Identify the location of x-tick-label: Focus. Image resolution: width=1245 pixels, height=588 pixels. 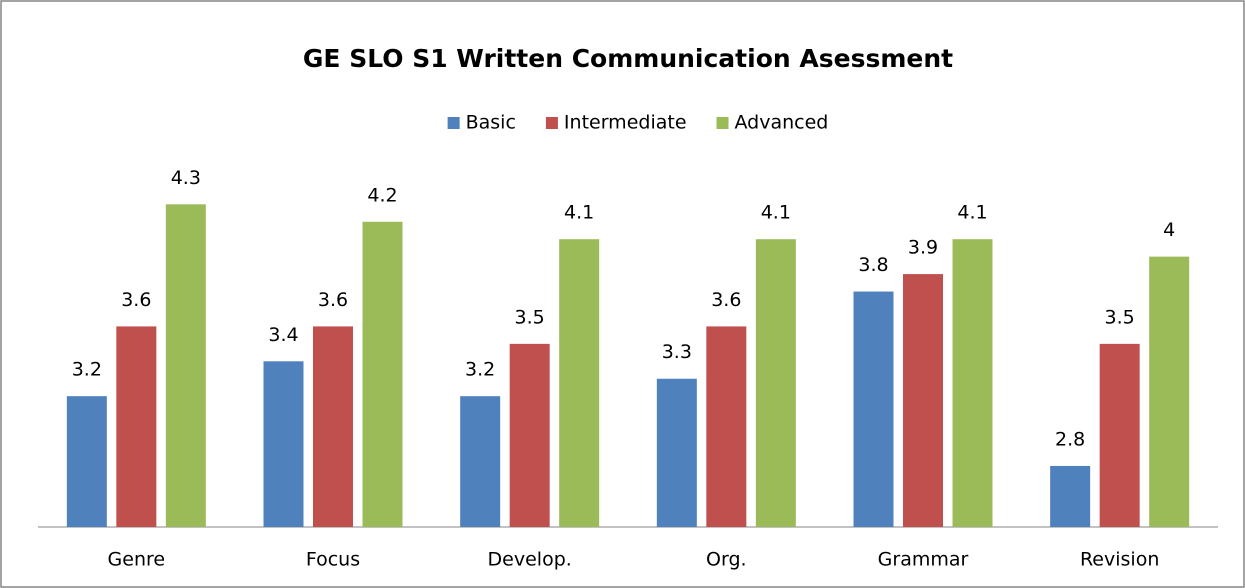
(333, 560).